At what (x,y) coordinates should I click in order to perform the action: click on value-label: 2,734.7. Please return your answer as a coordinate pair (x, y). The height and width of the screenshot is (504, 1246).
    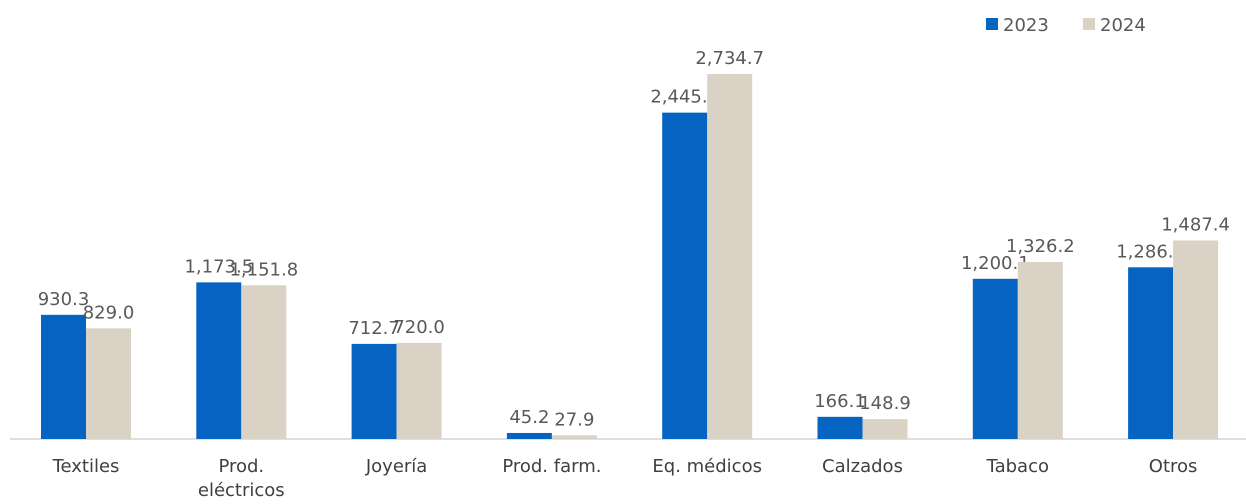
    Looking at the image, I should click on (729, 58).